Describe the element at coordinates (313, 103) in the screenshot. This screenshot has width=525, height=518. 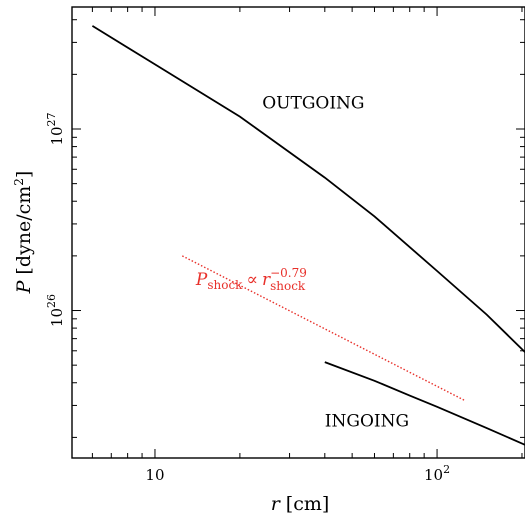
I see `annotation-outgoing: OUTGOING` at that location.